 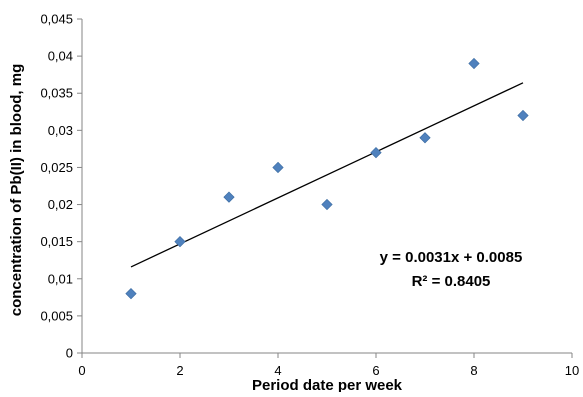 What do you see at coordinates (56, 93) in the screenshot?
I see `y-tick-label: 0,035` at bounding box center [56, 93].